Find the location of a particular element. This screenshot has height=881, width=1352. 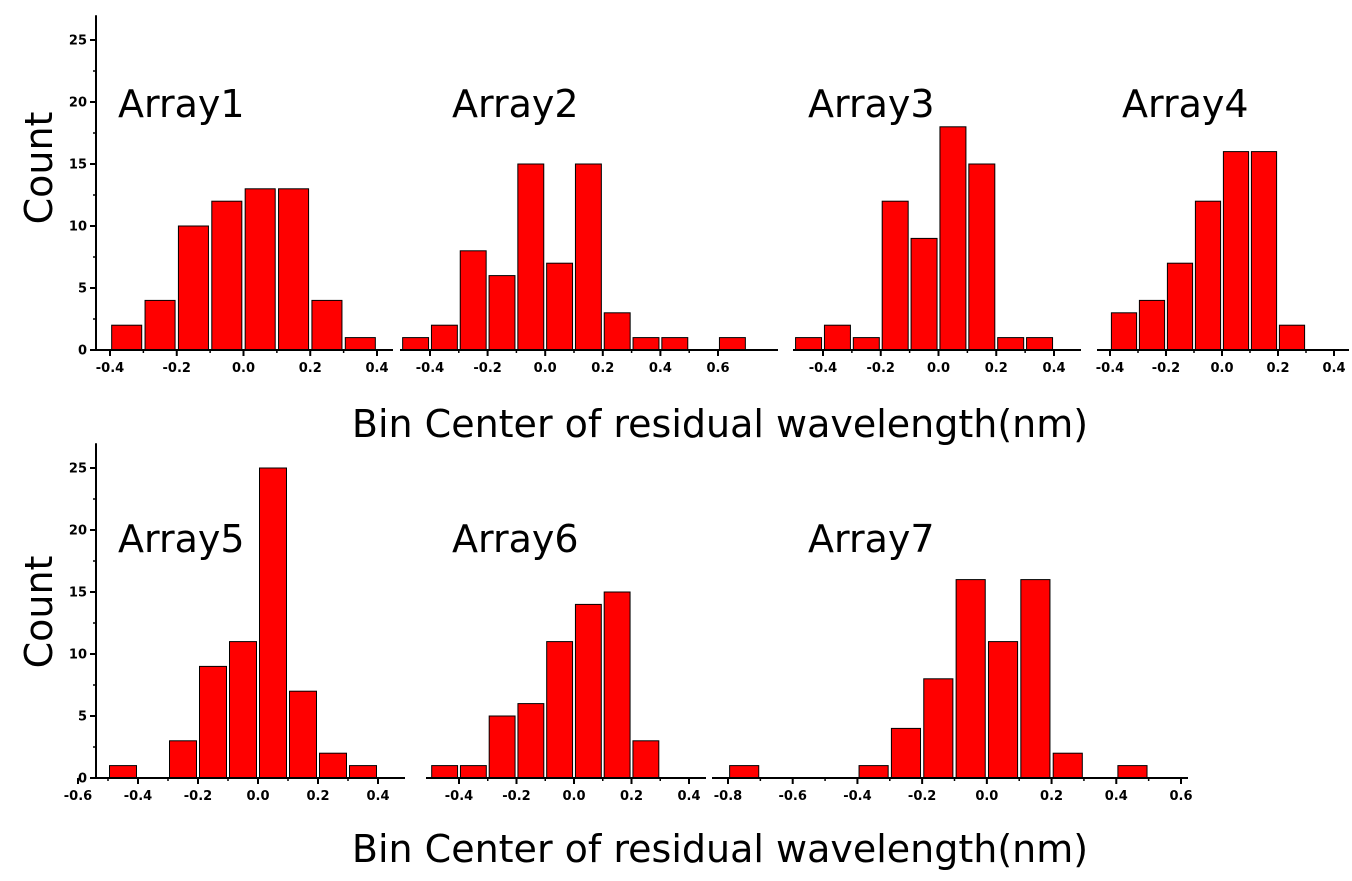

panel-title-Array2: Array2 is located at coordinates (515, 104).